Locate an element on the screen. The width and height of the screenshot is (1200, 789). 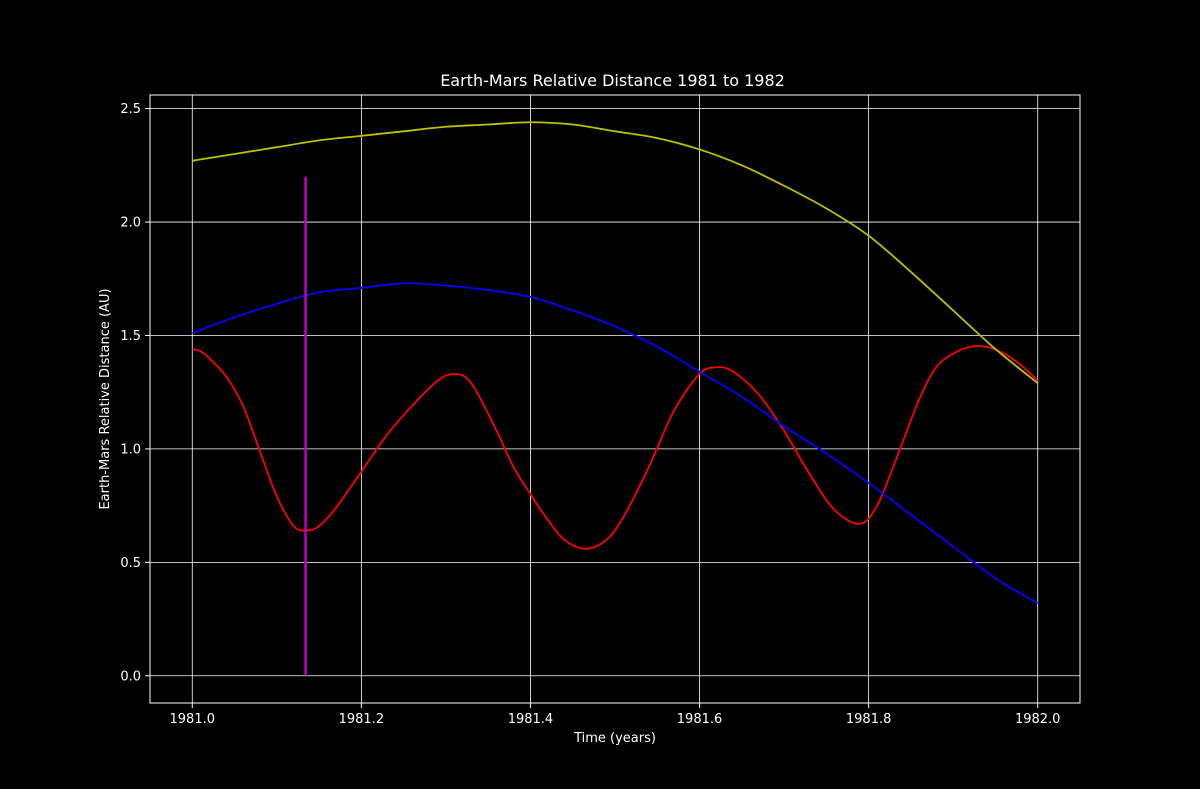
x-tick-label: 1982.0 is located at coordinates (1038, 719).